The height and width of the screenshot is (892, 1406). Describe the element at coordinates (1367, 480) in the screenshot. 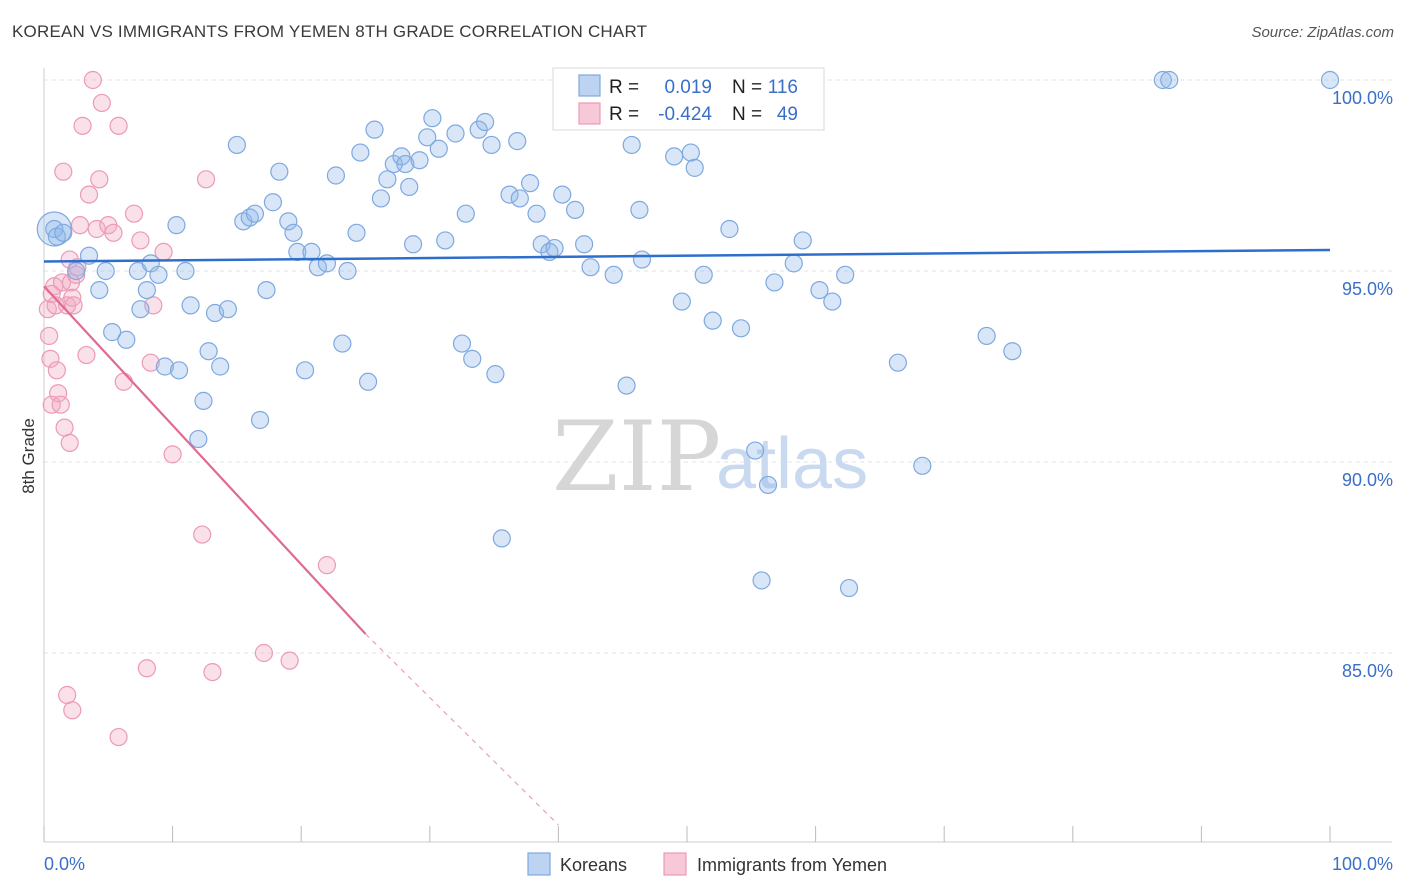

I see `y-tick-label: 90.0%` at that location.